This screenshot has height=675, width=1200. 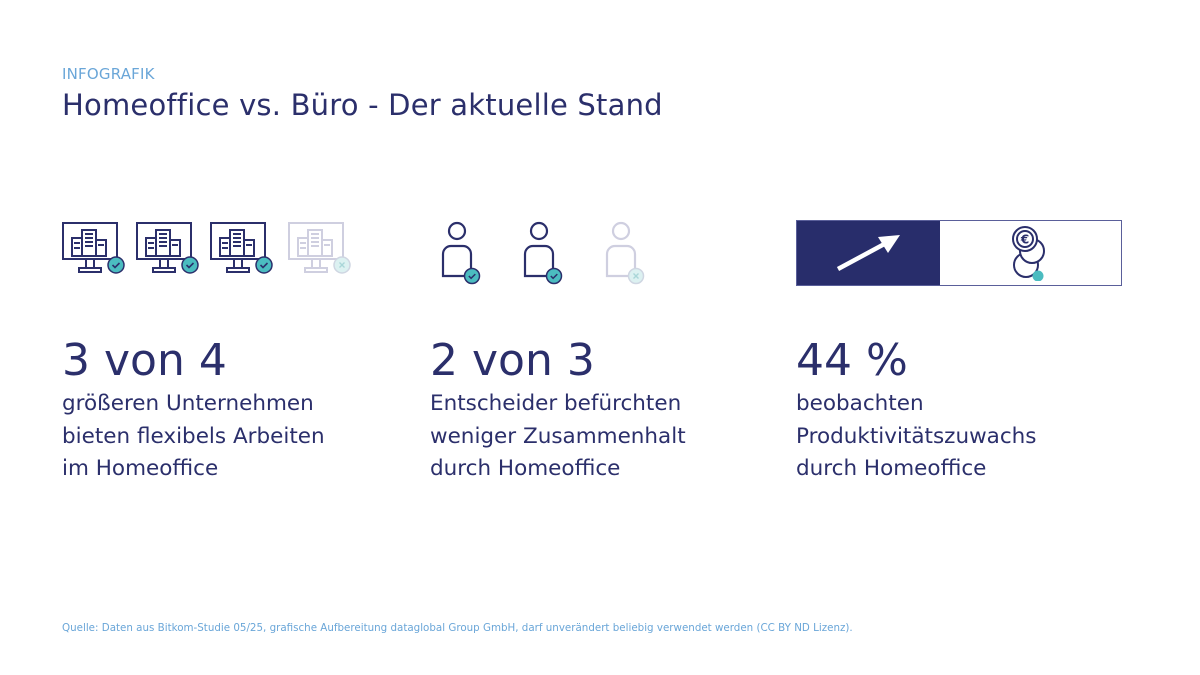 I want to click on icon-row-companies, so click(x=212, y=255).